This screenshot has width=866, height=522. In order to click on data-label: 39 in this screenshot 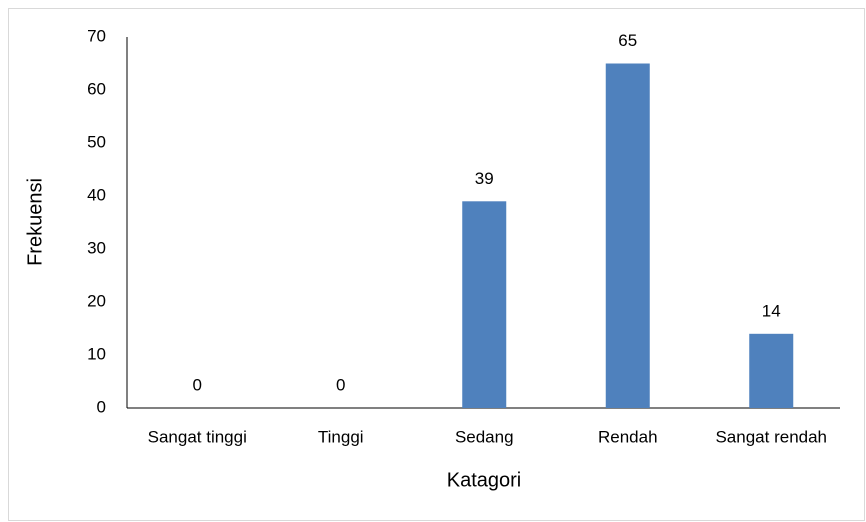, I will do `click(484, 178)`.